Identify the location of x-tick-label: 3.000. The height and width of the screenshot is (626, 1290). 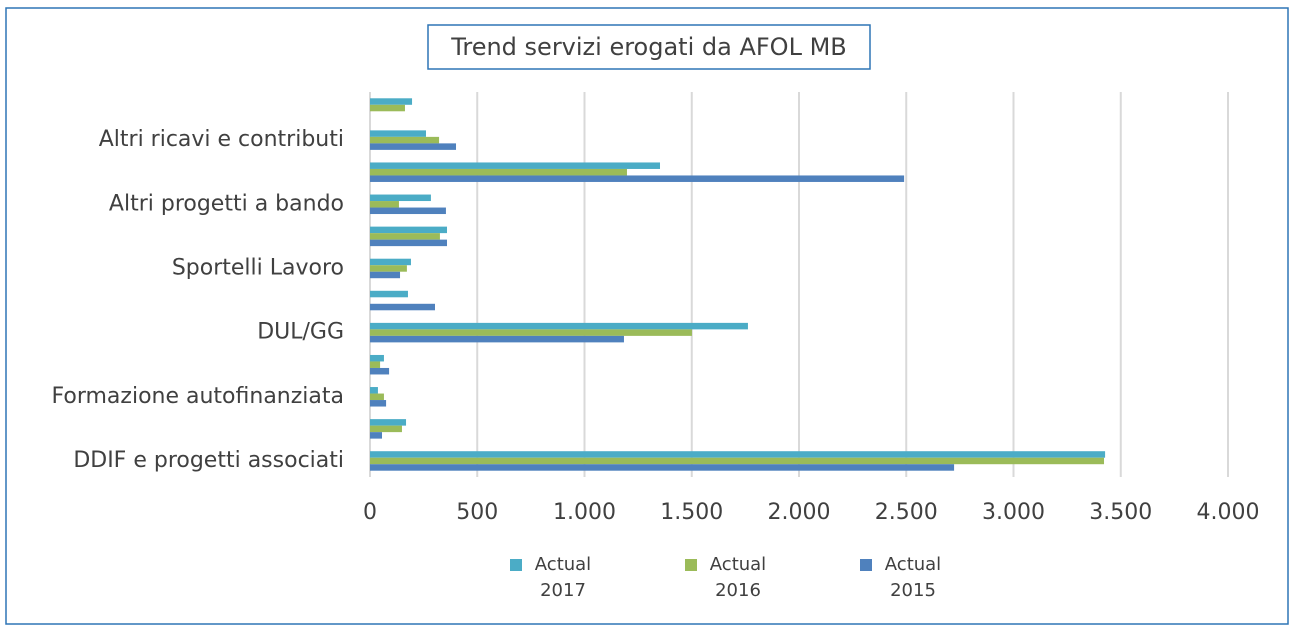
(1013, 512).